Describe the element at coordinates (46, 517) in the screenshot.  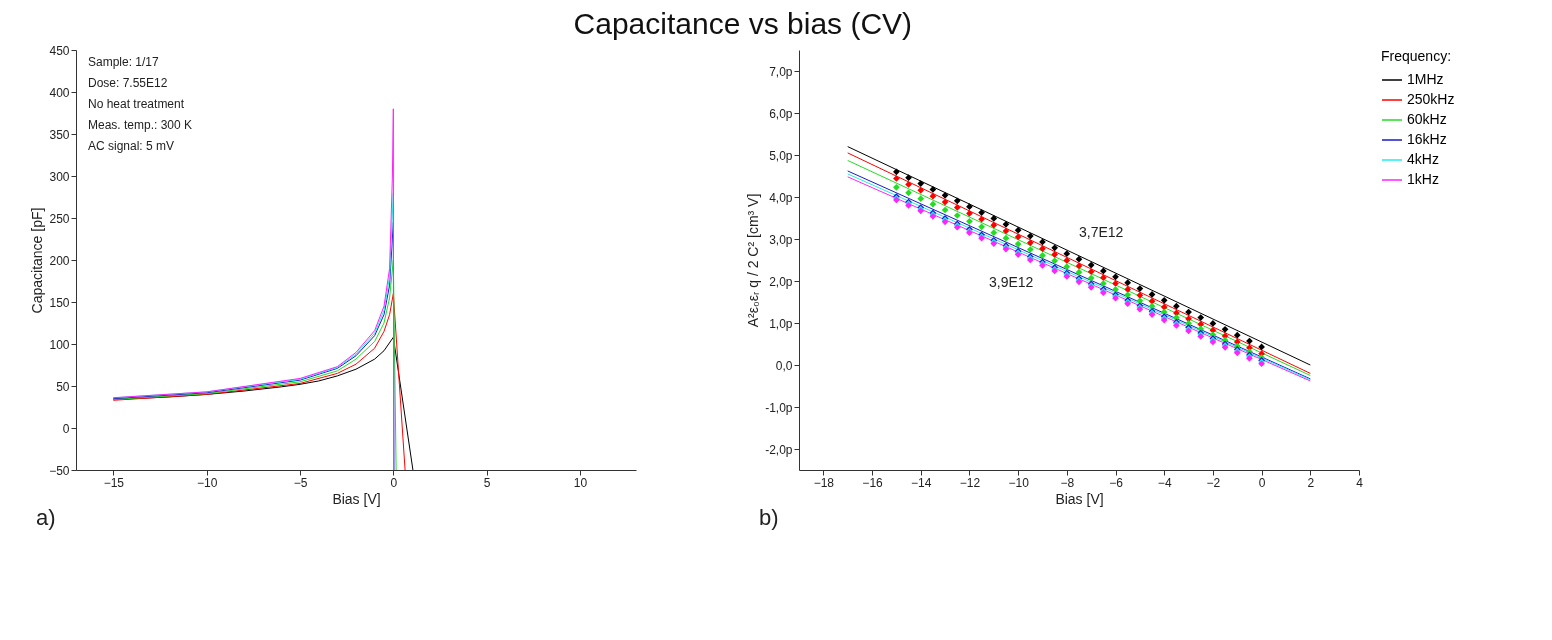
I see `text: a)` at that location.